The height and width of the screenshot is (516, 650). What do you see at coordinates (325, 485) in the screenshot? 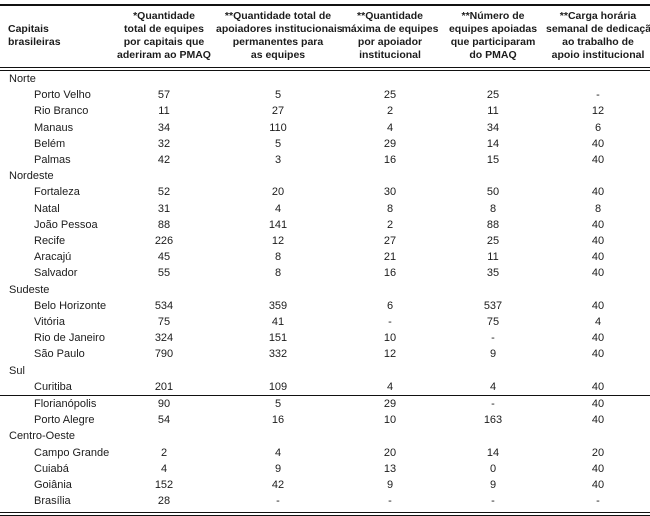
I see `table-row: Goiânia 152 42 9 9 40` at bounding box center [325, 485].